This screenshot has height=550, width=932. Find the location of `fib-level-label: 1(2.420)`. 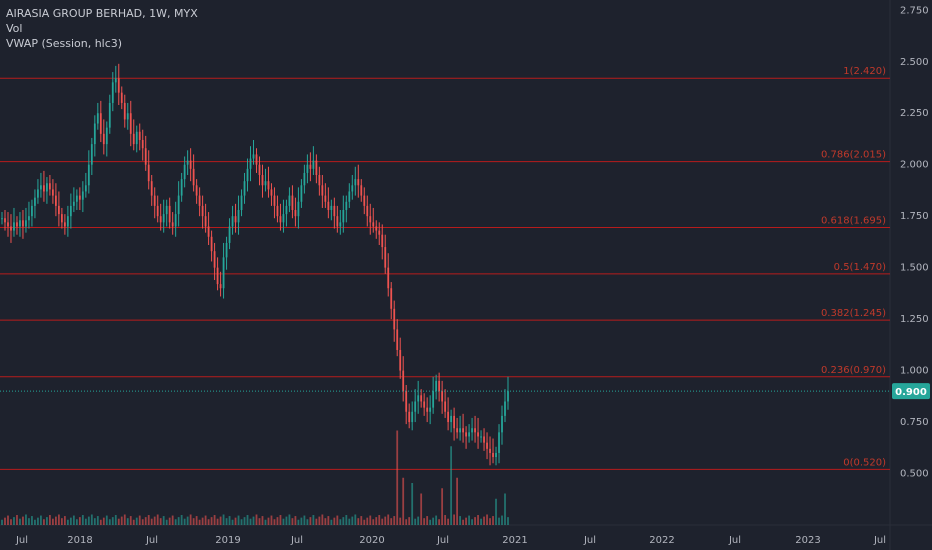

fib-level-label: 1(2.420) is located at coordinates (864, 71).